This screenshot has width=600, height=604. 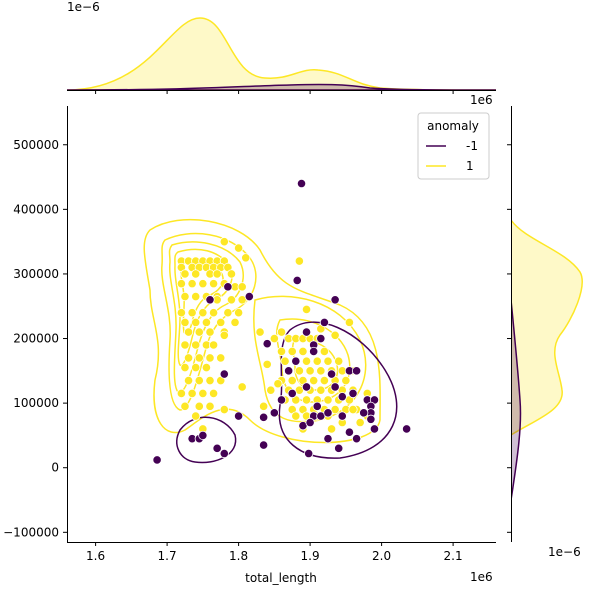 I want to click on right-marginal-offset-label: 1e−6, so click(x=564, y=552).